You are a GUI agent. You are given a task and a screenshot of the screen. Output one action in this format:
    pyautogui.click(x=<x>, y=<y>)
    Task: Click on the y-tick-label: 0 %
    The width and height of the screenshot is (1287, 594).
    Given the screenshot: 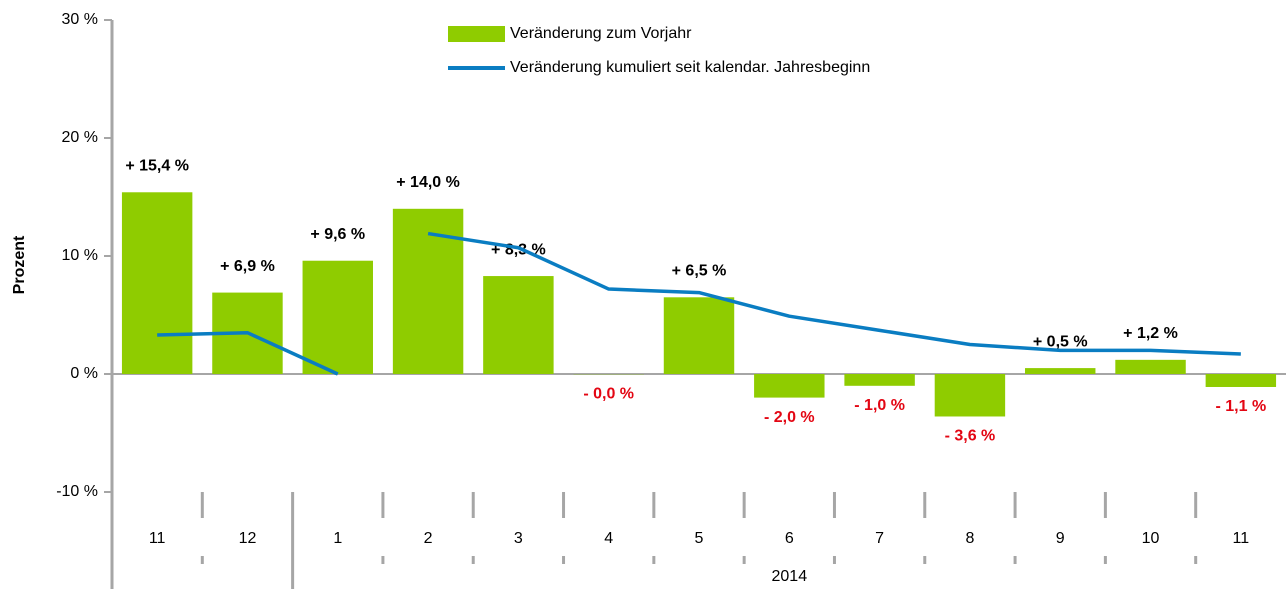 What is the action you would take?
    pyautogui.click(x=84, y=373)
    